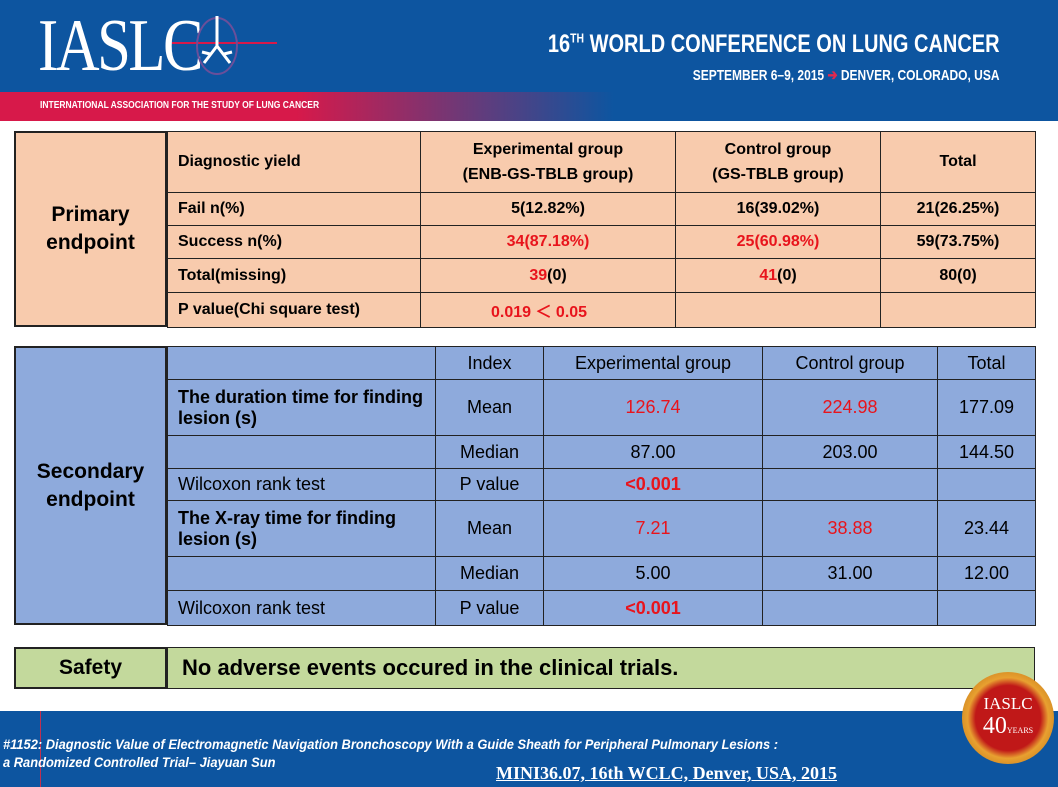 This screenshot has height=787, width=1058. Describe the element at coordinates (559, 44) in the screenshot. I see `conference-number: 16` at that location.